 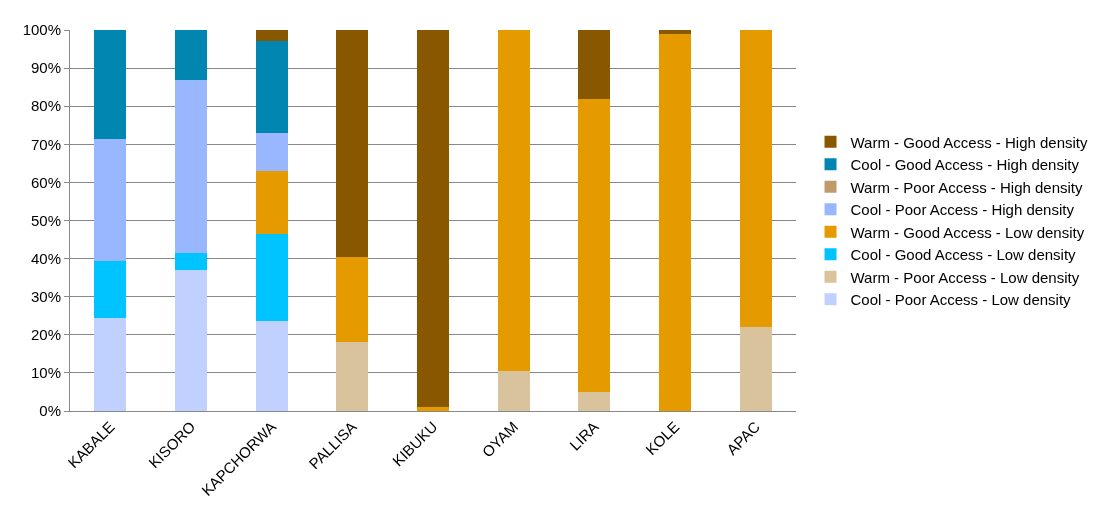 I want to click on y-tick-label: 60%, so click(x=45, y=182).